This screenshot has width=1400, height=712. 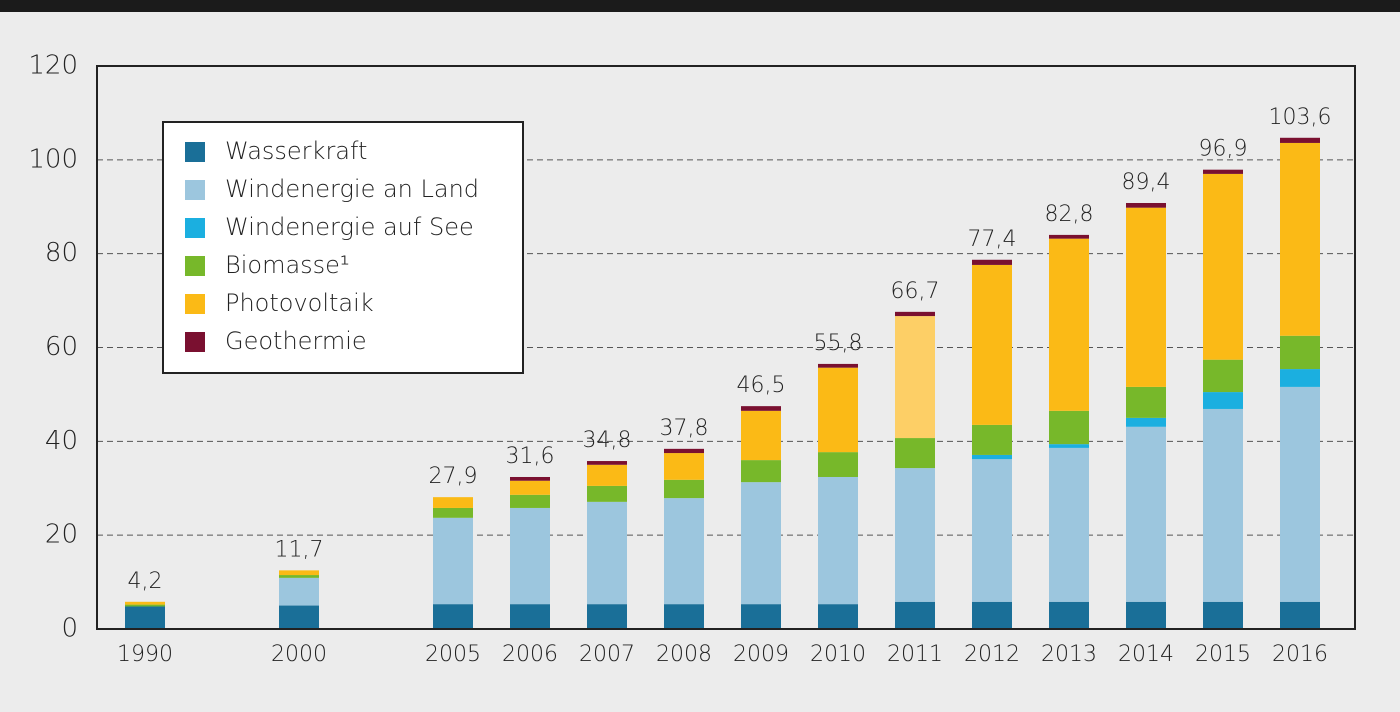 I want to click on total-label: 77,4, so click(x=992, y=239).